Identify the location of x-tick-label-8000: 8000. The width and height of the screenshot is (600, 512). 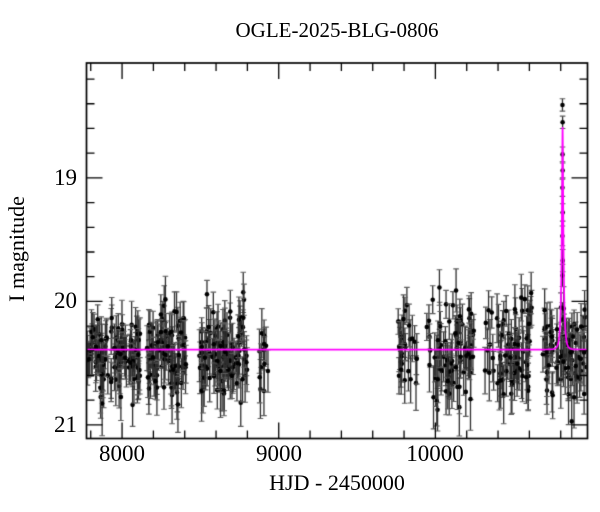
(122, 453).